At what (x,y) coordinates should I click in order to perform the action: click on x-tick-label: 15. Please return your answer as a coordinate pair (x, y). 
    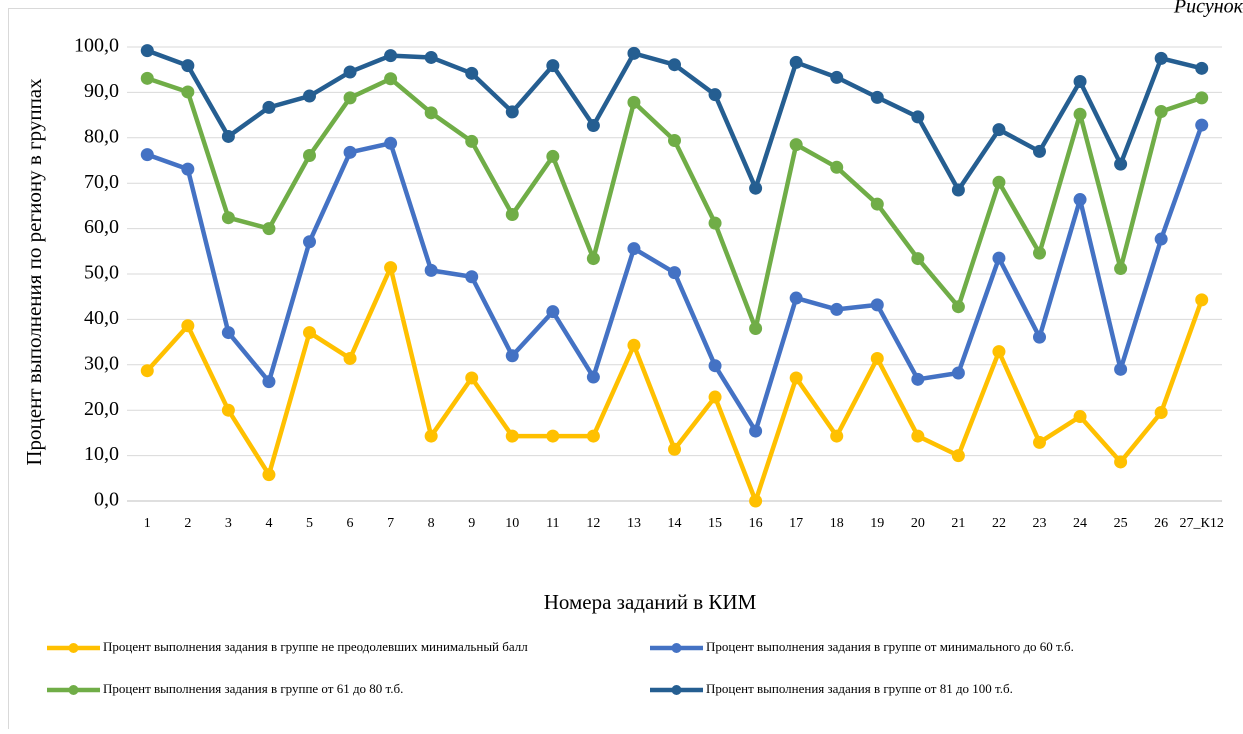
    Looking at the image, I should click on (715, 523).